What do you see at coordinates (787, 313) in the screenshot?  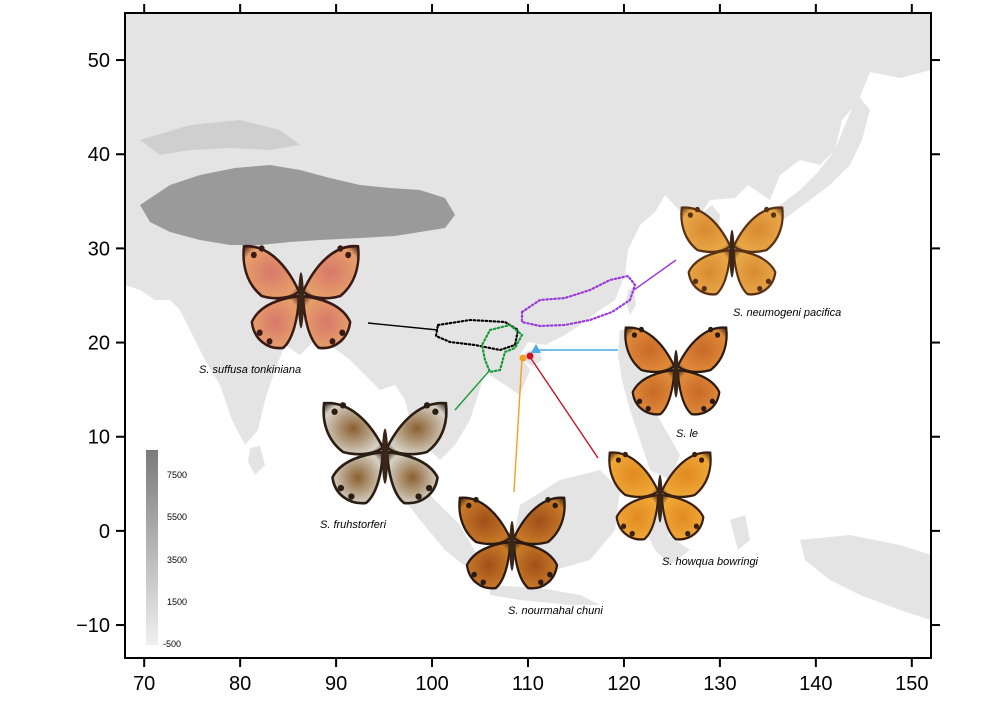 I see `label-neumogeni-pacifica: S. neumogeni pacifica` at bounding box center [787, 313].